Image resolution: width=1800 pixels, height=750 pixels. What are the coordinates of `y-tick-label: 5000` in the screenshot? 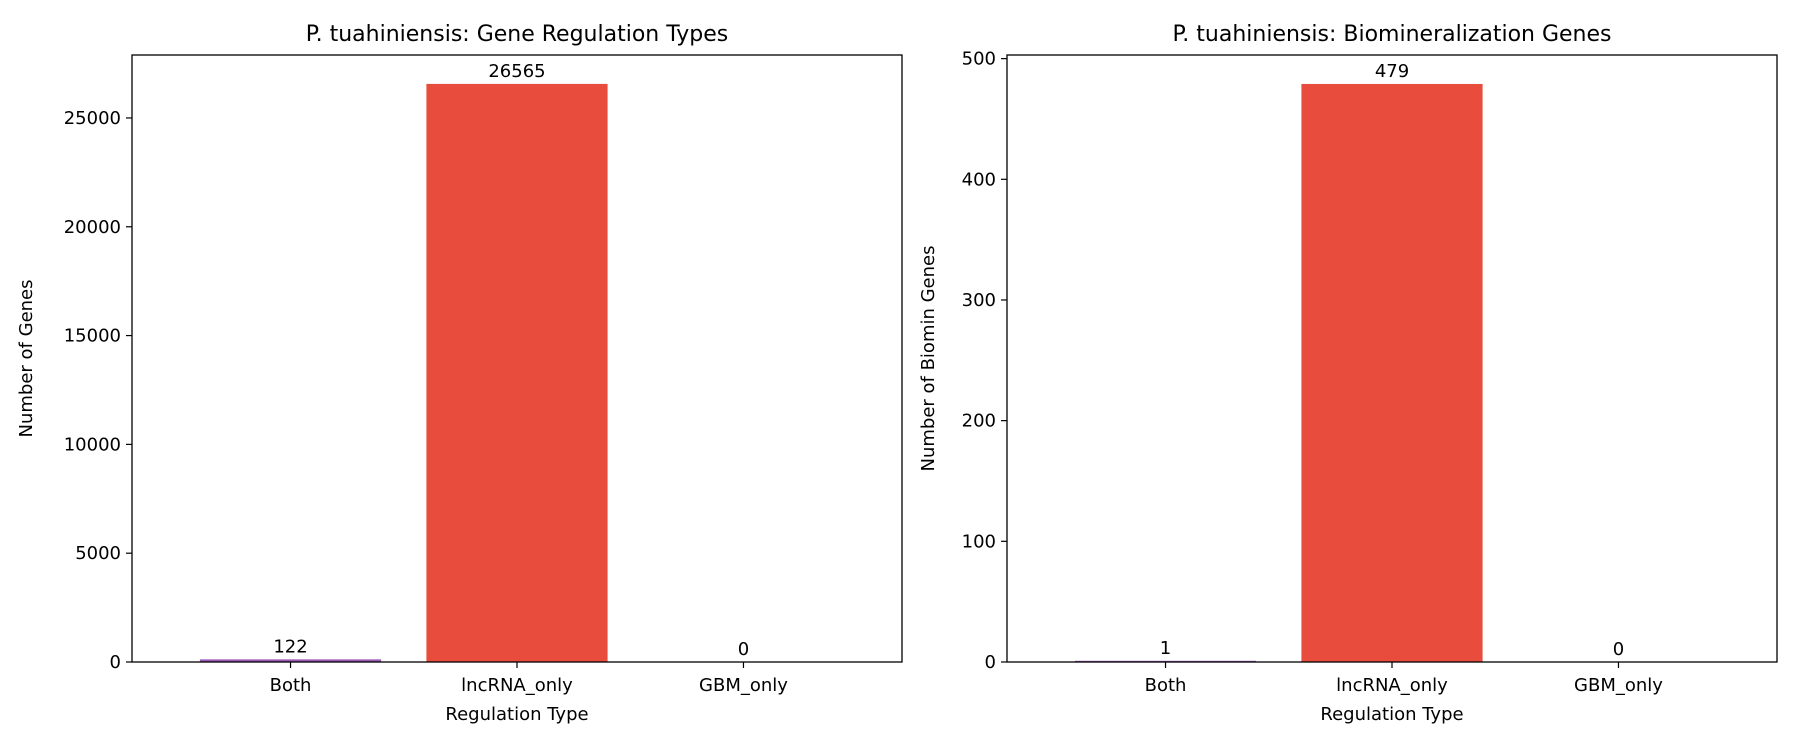 It's located at (98, 553).